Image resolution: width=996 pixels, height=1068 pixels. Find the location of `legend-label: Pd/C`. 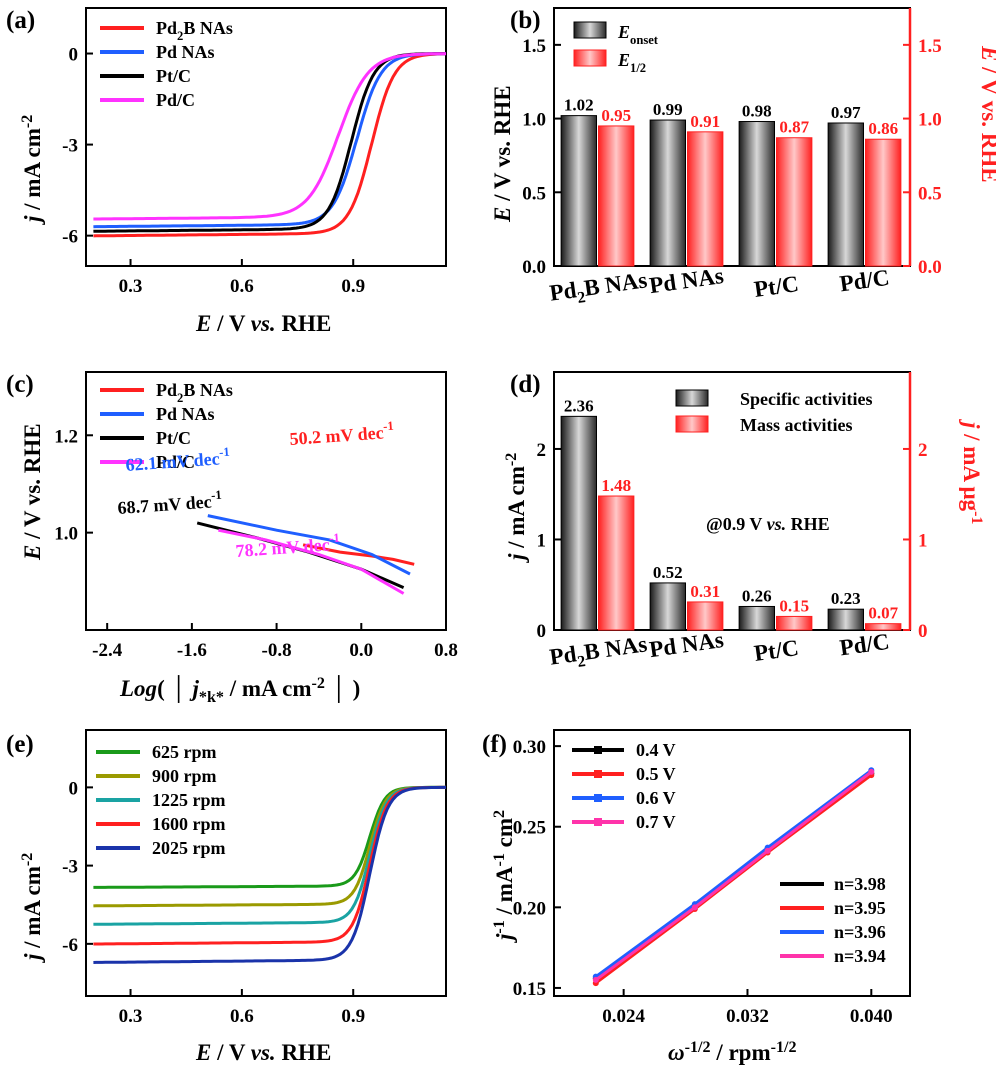

legend-label: Pd/C is located at coordinates (175, 462).